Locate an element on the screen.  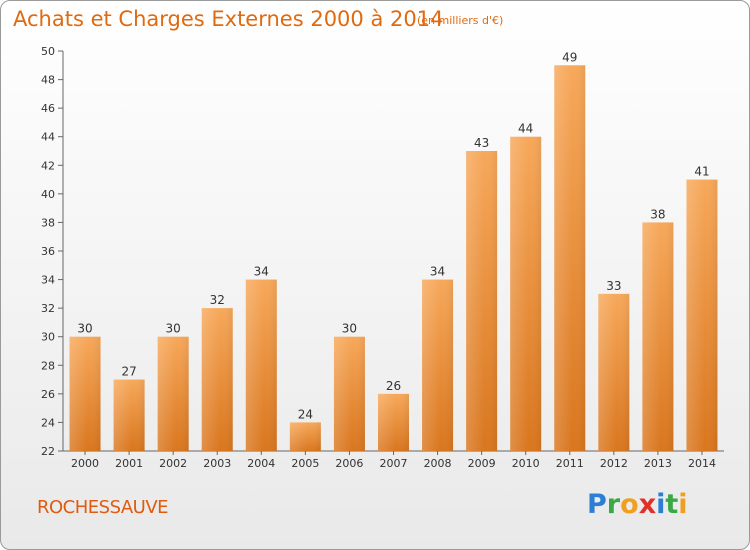
y-tick-label: 28 is located at coordinates (48, 365).